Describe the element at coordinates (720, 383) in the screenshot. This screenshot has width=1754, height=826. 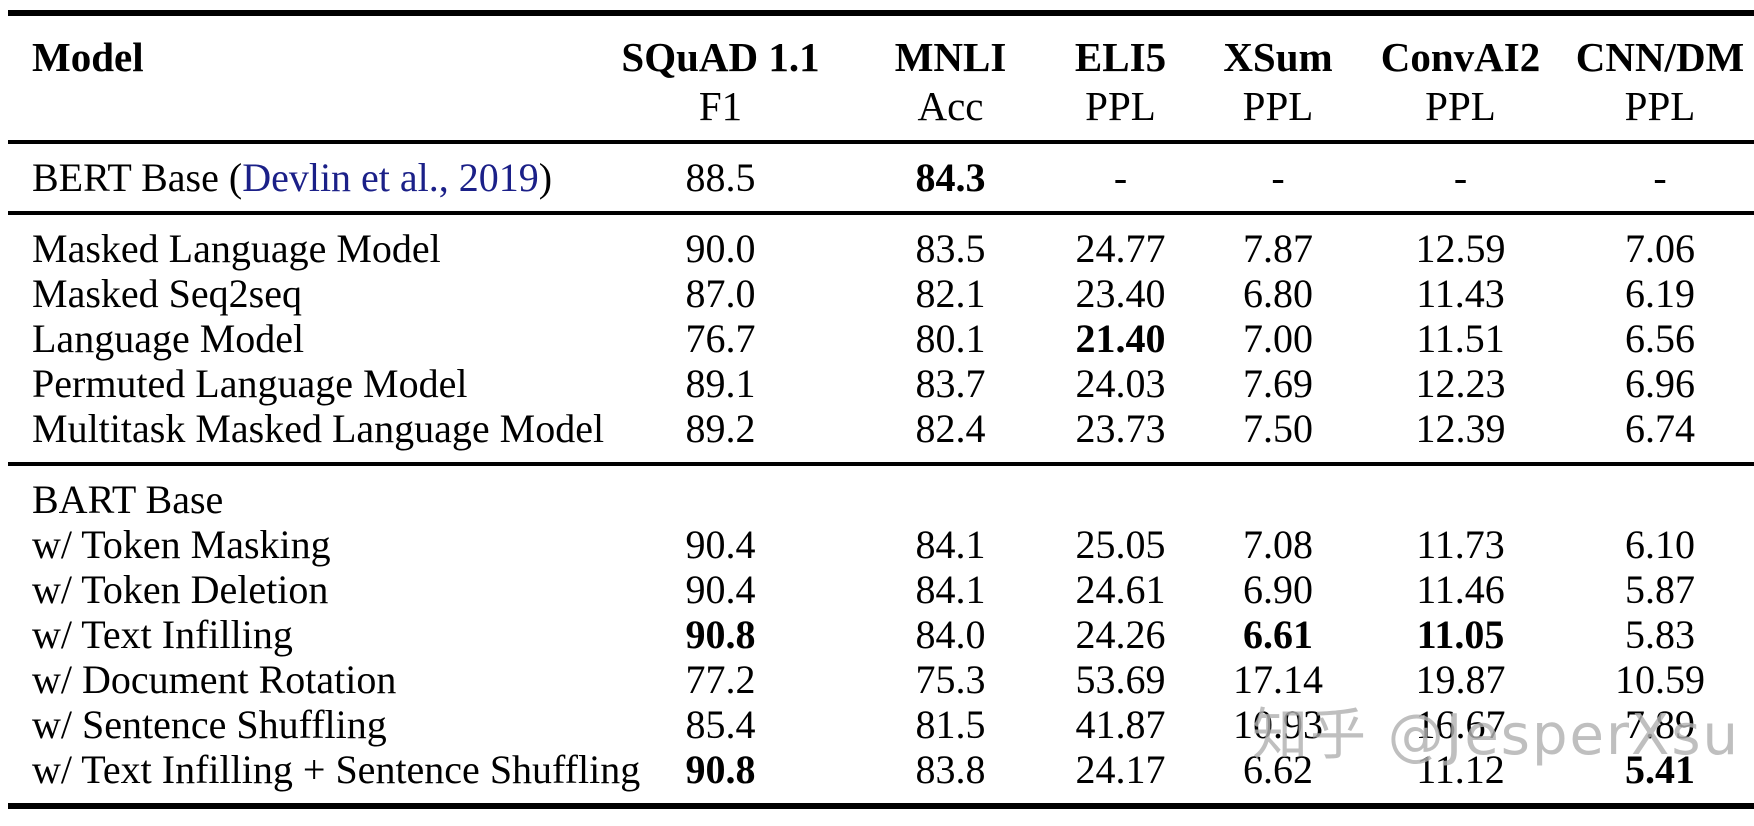
I see `value-cell: 89.1` at that location.